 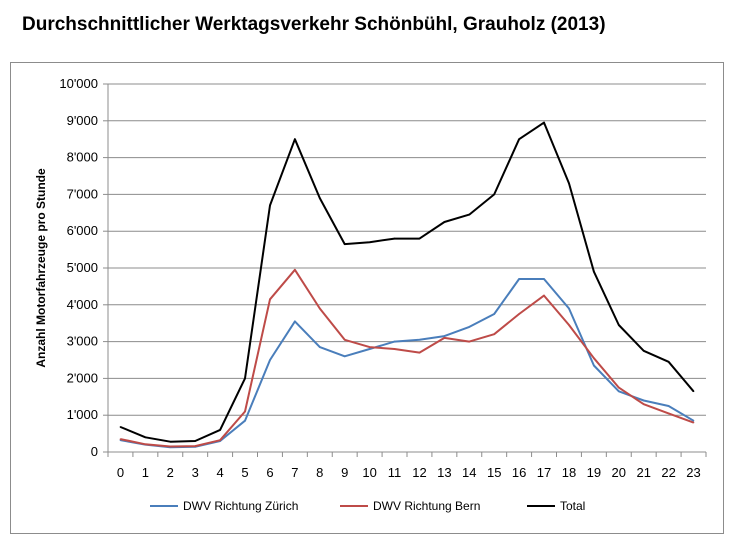 What do you see at coordinates (294, 472) in the screenshot?
I see `x-tick-label: 7` at bounding box center [294, 472].